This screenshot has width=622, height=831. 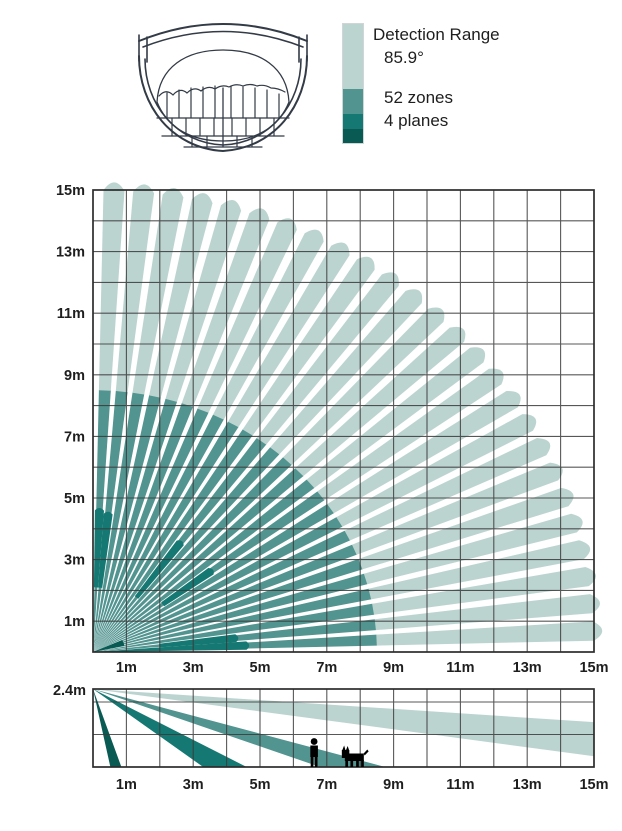 What do you see at coordinates (404, 57) in the screenshot?
I see `legend-angle-value: 85.9°` at bounding box center [404, 57].